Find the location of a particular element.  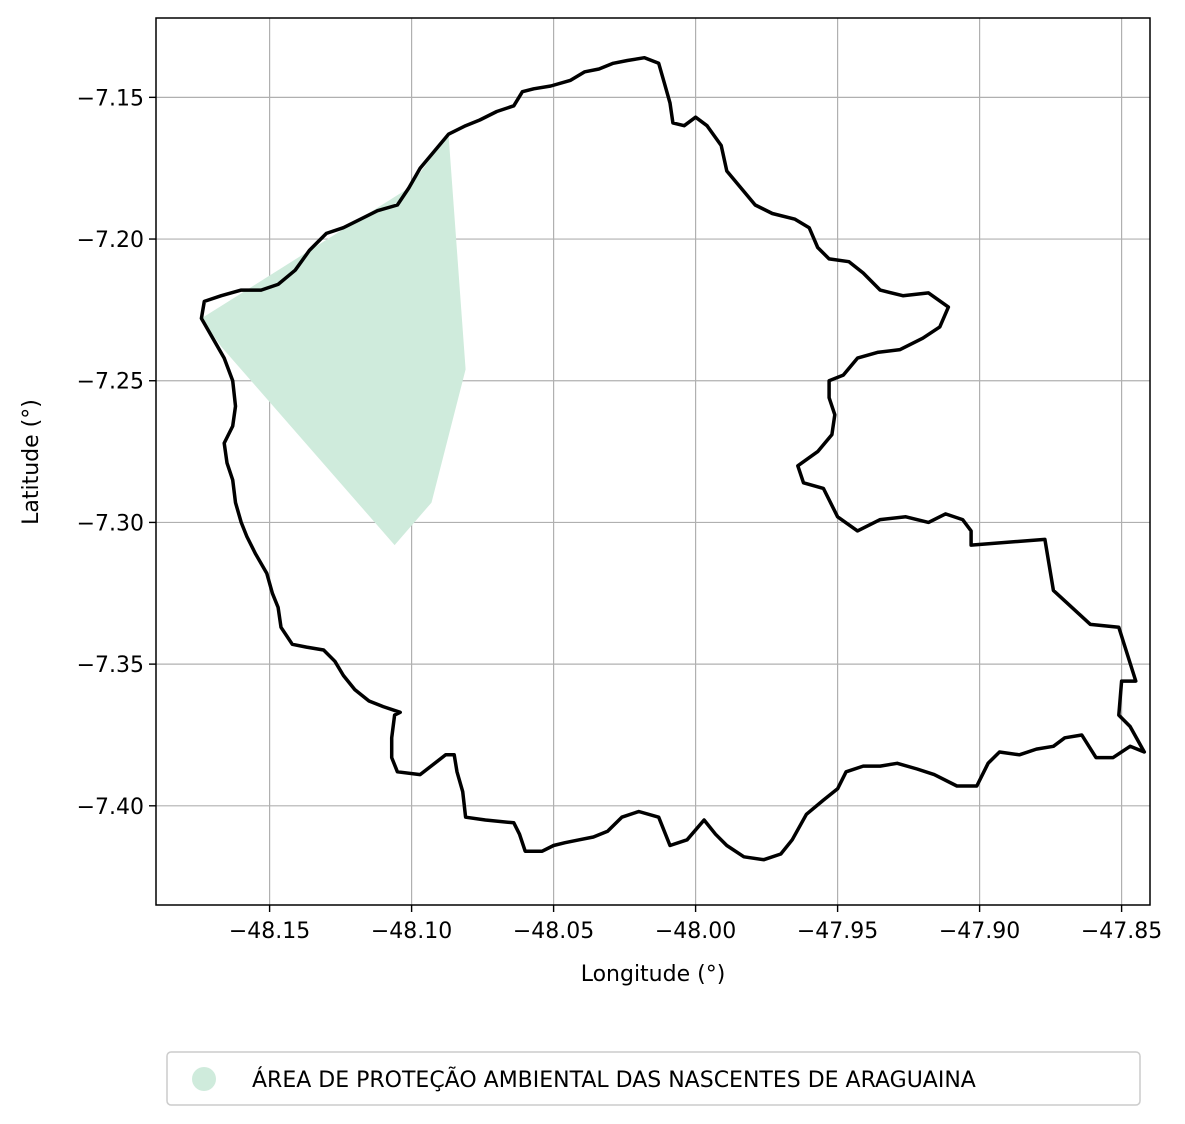

y-tick-label: −7.20 is located at coordinates (110, 240).